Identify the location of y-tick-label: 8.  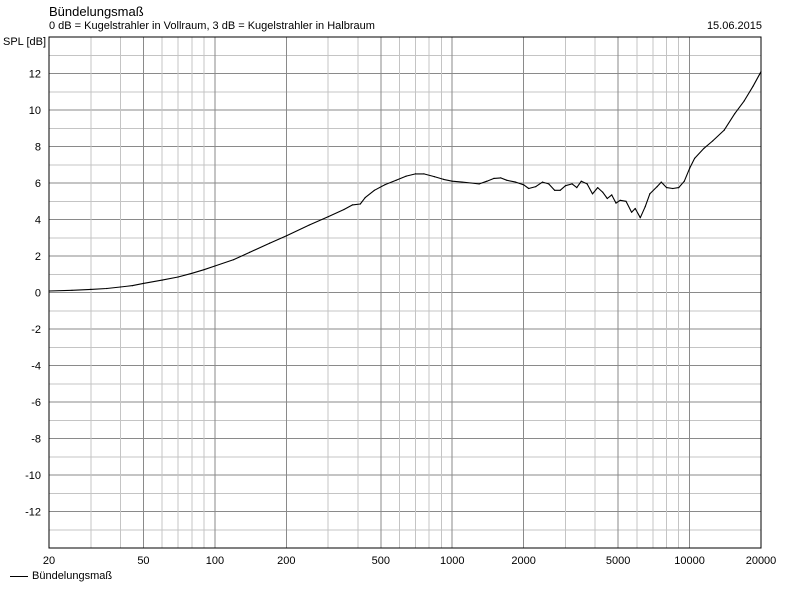
(38, 148).